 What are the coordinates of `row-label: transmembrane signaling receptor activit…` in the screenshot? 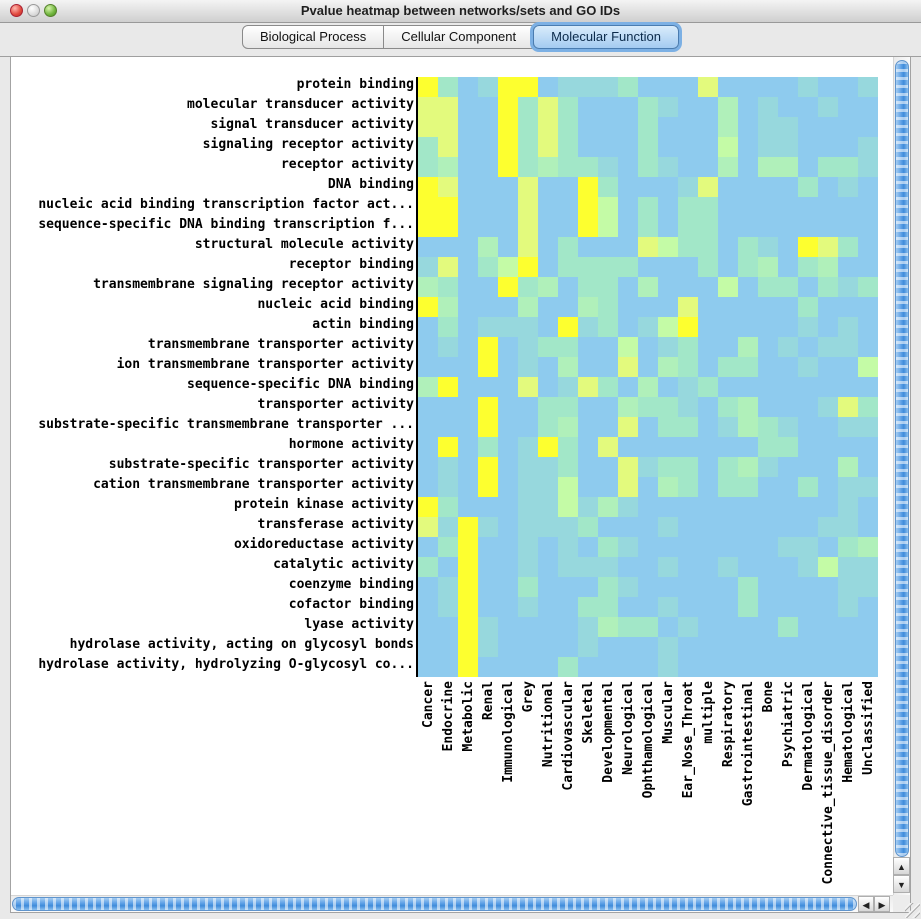 It's located at (253, 284).